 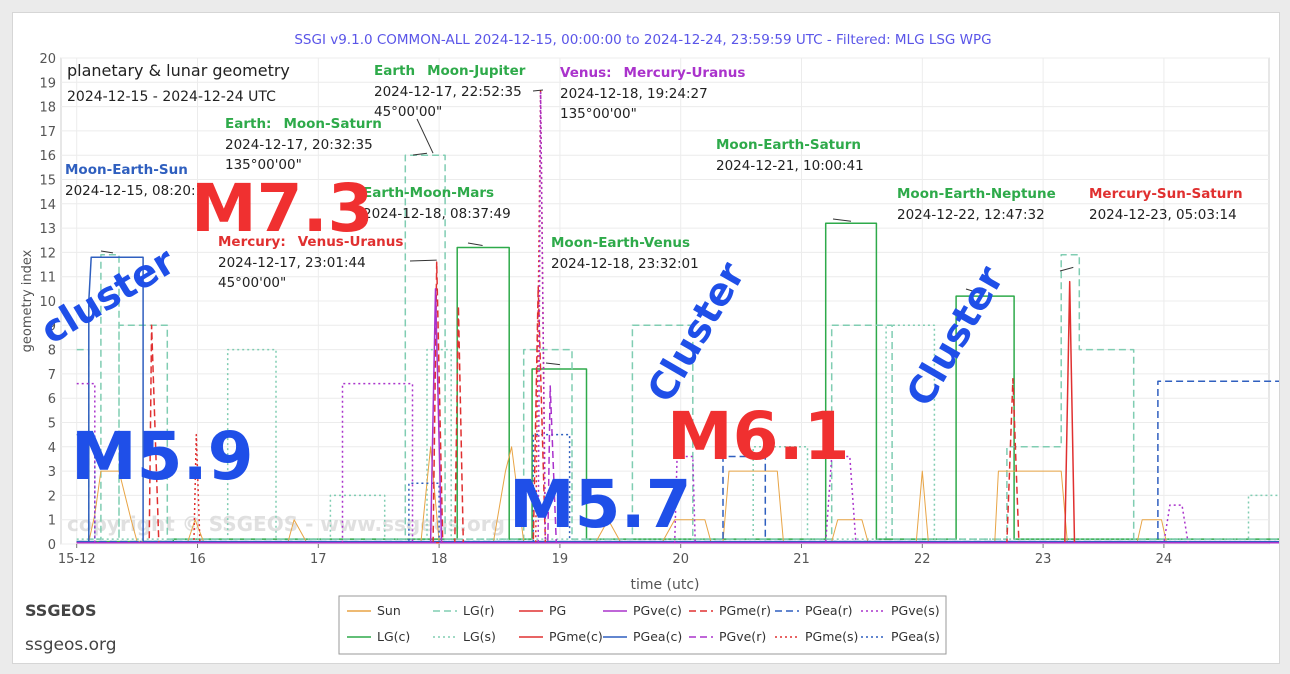 What do you see at coordinates (61, 610) in the screenshot?
I see `brand-name: SSGEOS` at bounding box center [61, 610].